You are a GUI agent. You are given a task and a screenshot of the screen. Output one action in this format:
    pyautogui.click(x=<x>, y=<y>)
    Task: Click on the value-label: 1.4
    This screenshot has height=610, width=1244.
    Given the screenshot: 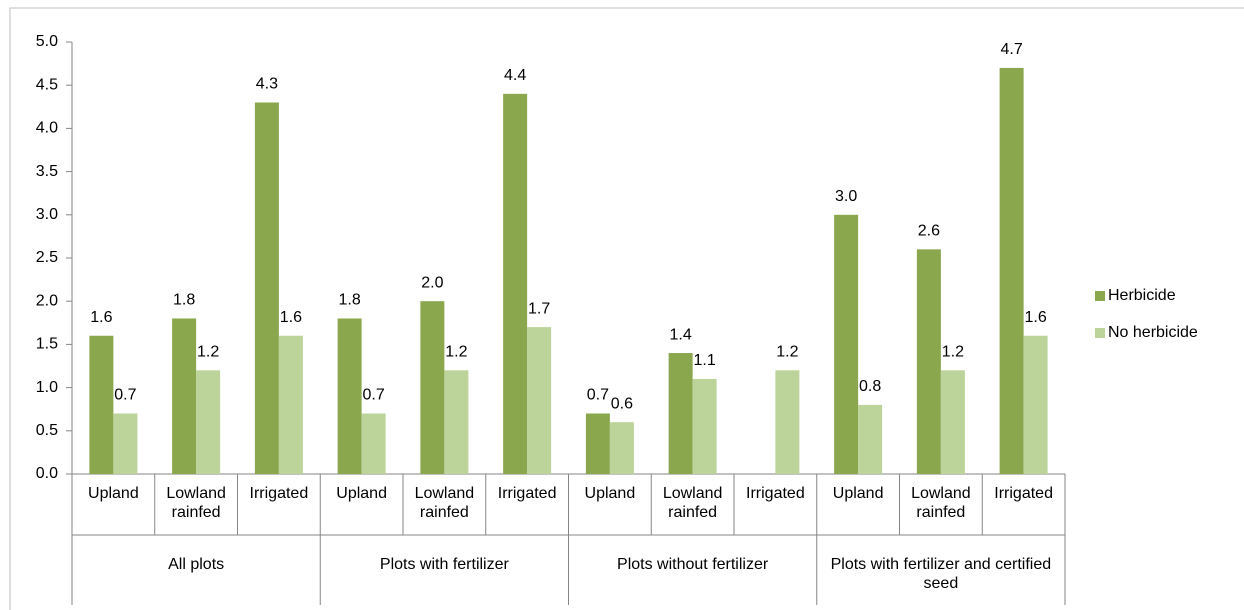 What is the action you would take?
    pyautogui.click(x=681, y=334)
    